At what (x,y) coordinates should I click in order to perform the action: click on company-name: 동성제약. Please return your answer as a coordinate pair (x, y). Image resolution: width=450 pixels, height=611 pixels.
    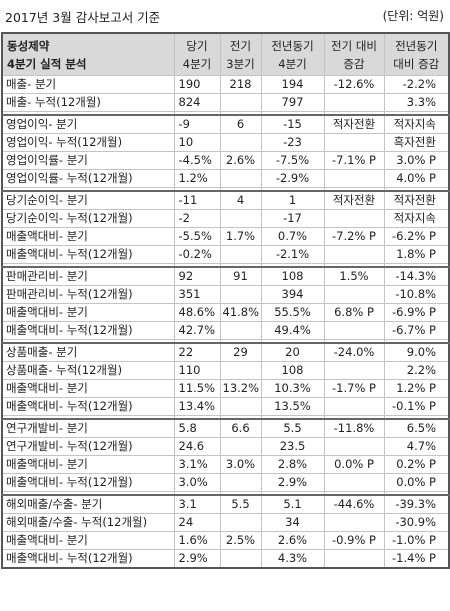
    Looking at the image, I should click on (28, 45).